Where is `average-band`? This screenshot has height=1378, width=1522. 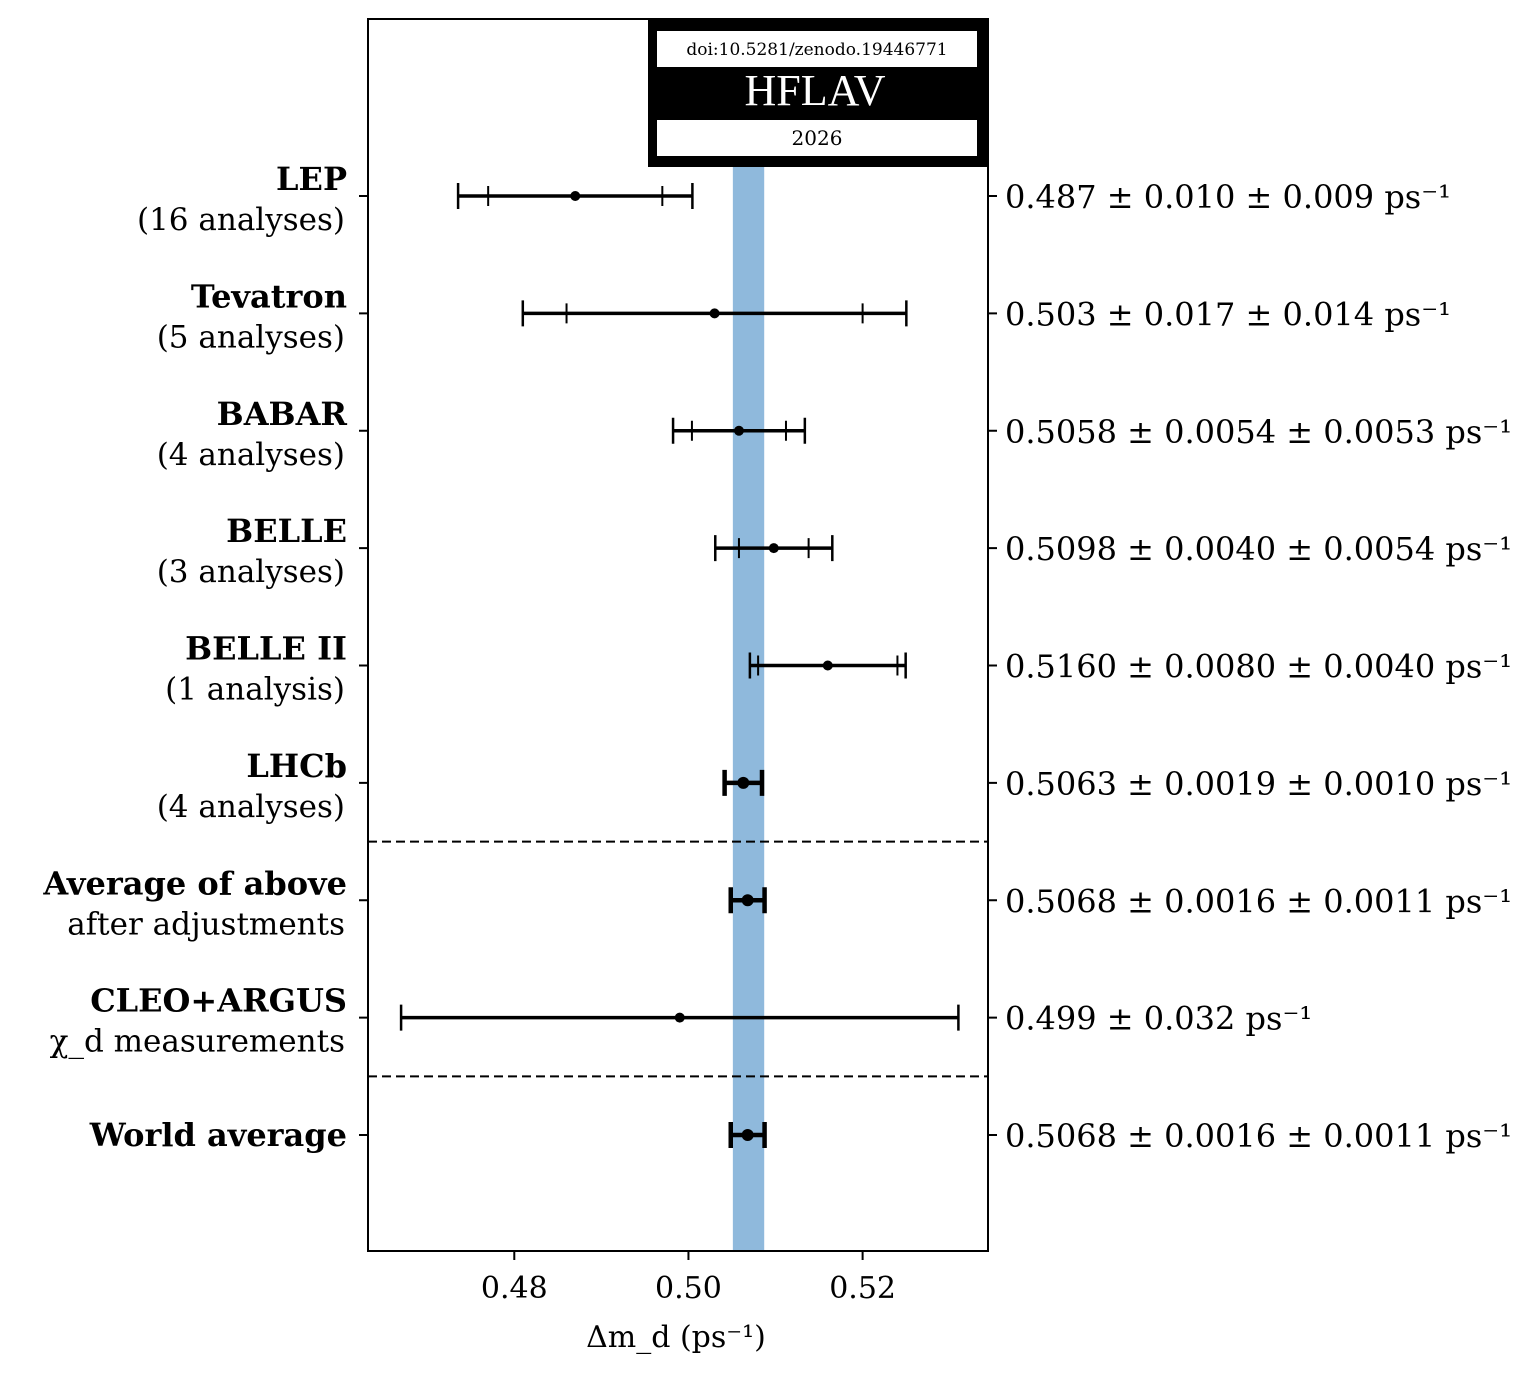
average-band is located at coordinates (748, 635).